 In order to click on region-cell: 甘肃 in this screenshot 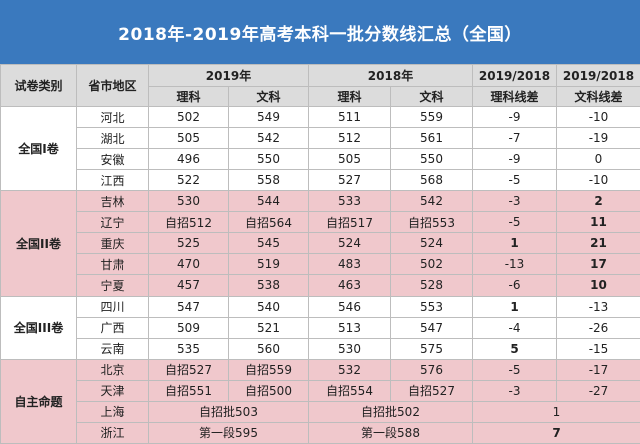, I will do `click(112, 264)`.